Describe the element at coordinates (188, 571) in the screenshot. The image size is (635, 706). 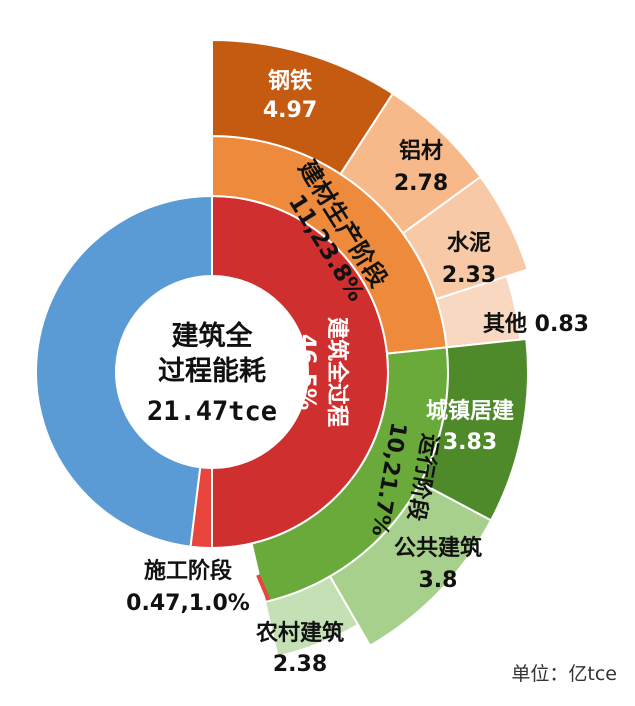
I see `construction-label: 施工阶段` at that location.